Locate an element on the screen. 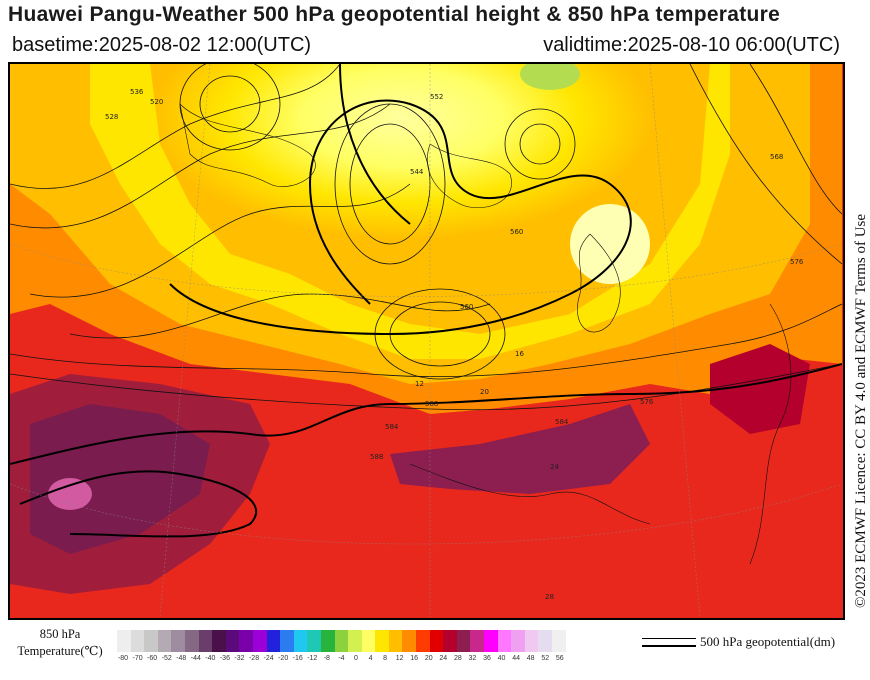 The image size is (870, 680). extreme-hot-spot is located at coordinates (70, 494).